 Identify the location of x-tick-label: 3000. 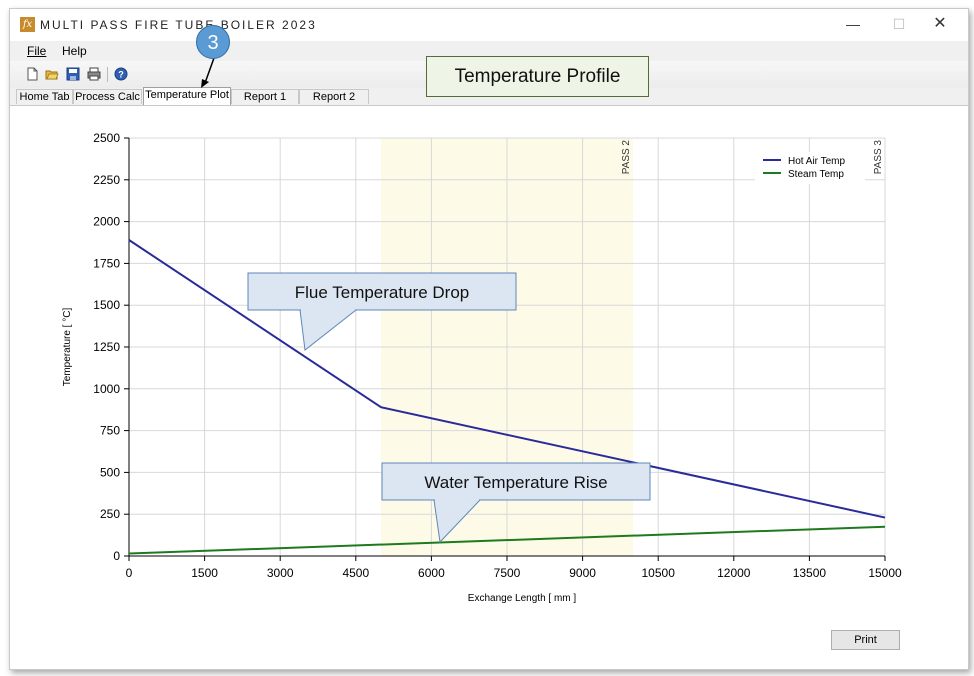
(280, 573).